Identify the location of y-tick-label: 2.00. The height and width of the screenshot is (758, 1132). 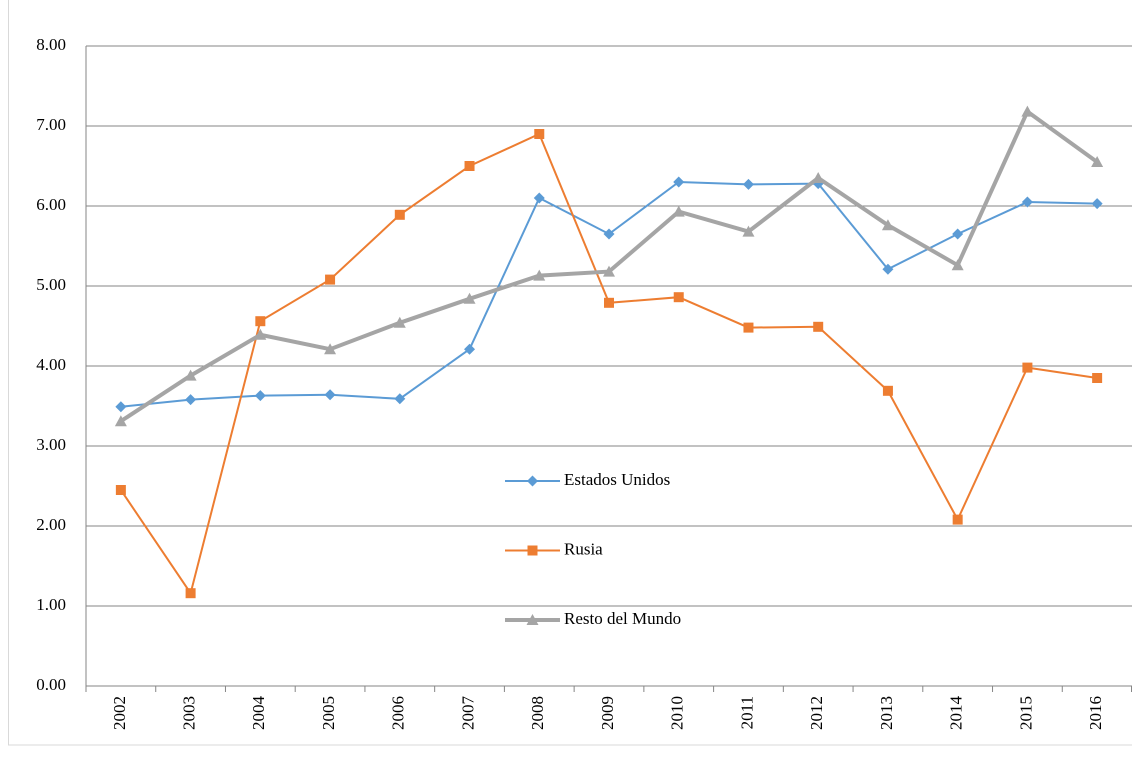
(51, 524).